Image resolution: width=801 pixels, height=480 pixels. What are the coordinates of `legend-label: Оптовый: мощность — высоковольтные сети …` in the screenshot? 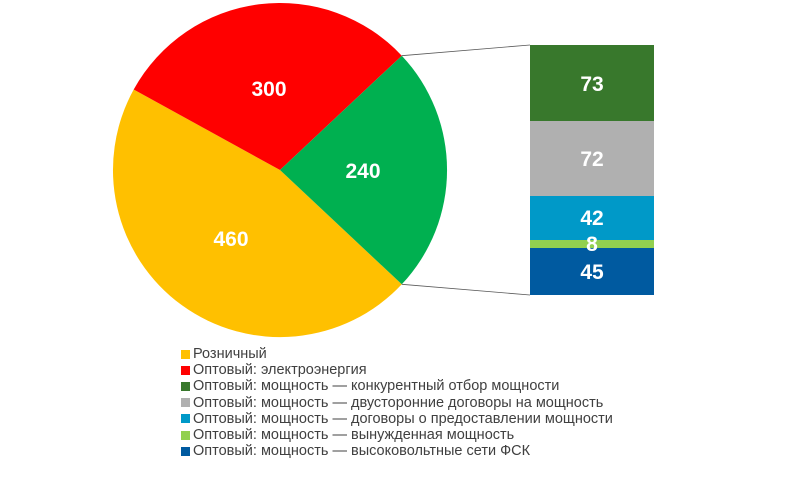 It's located at (362, 451).